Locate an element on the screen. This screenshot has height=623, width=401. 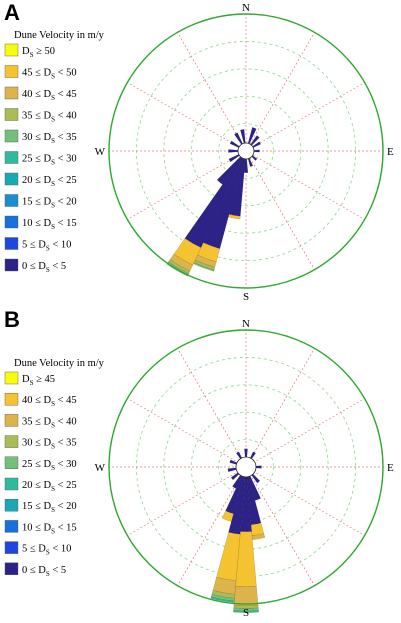
panel-b-legend-label: 30 ≤ DS < 35 is located at coordinates (49, 444).